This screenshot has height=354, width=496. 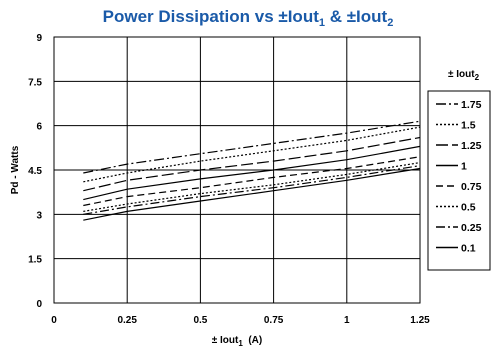 I want to click on legend-label: 0.25, so click(x=471, y=228).